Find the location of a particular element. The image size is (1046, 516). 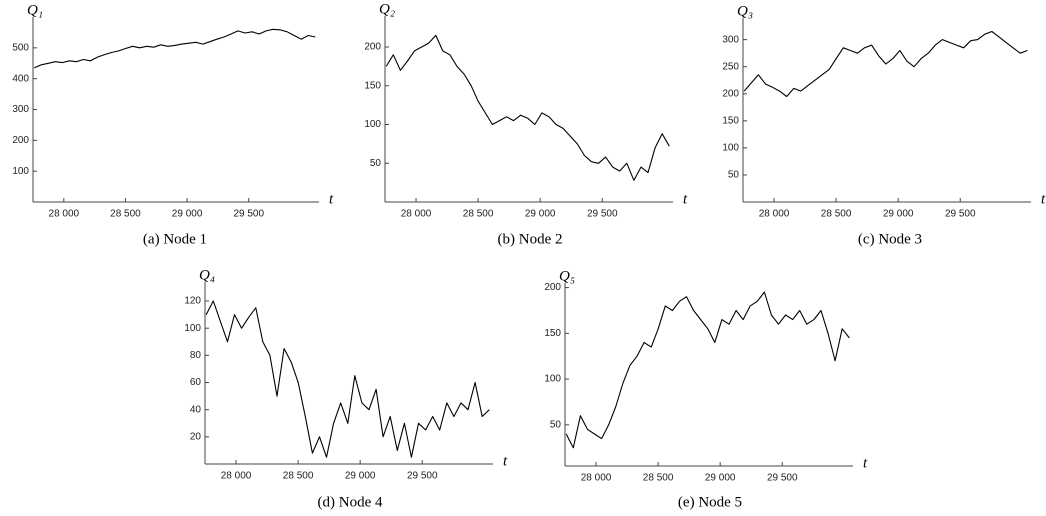

caption: (d) Node 4 is located at coordinates (350, 502).